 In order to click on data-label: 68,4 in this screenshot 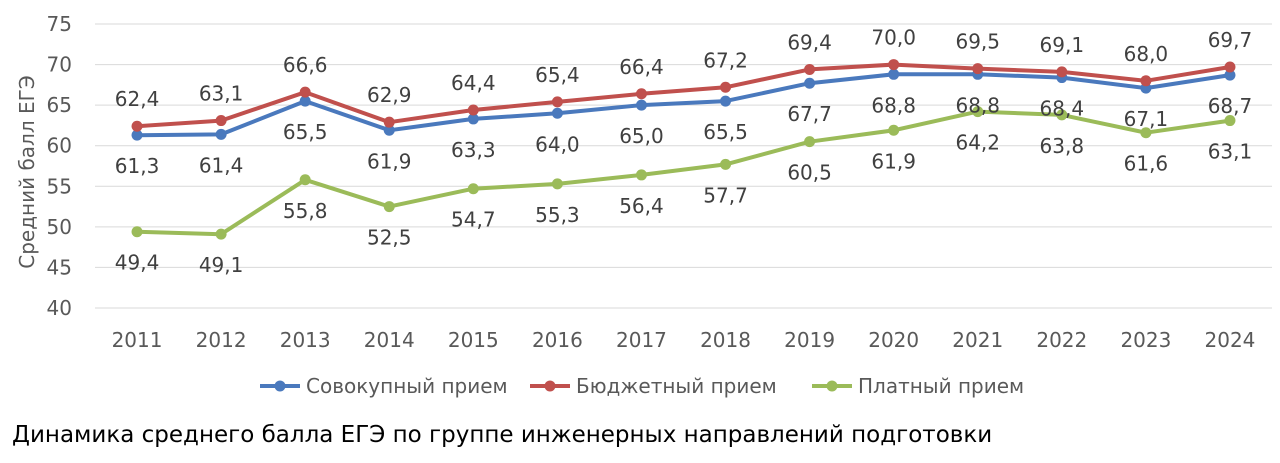, I will do `click(1062, 109)`.